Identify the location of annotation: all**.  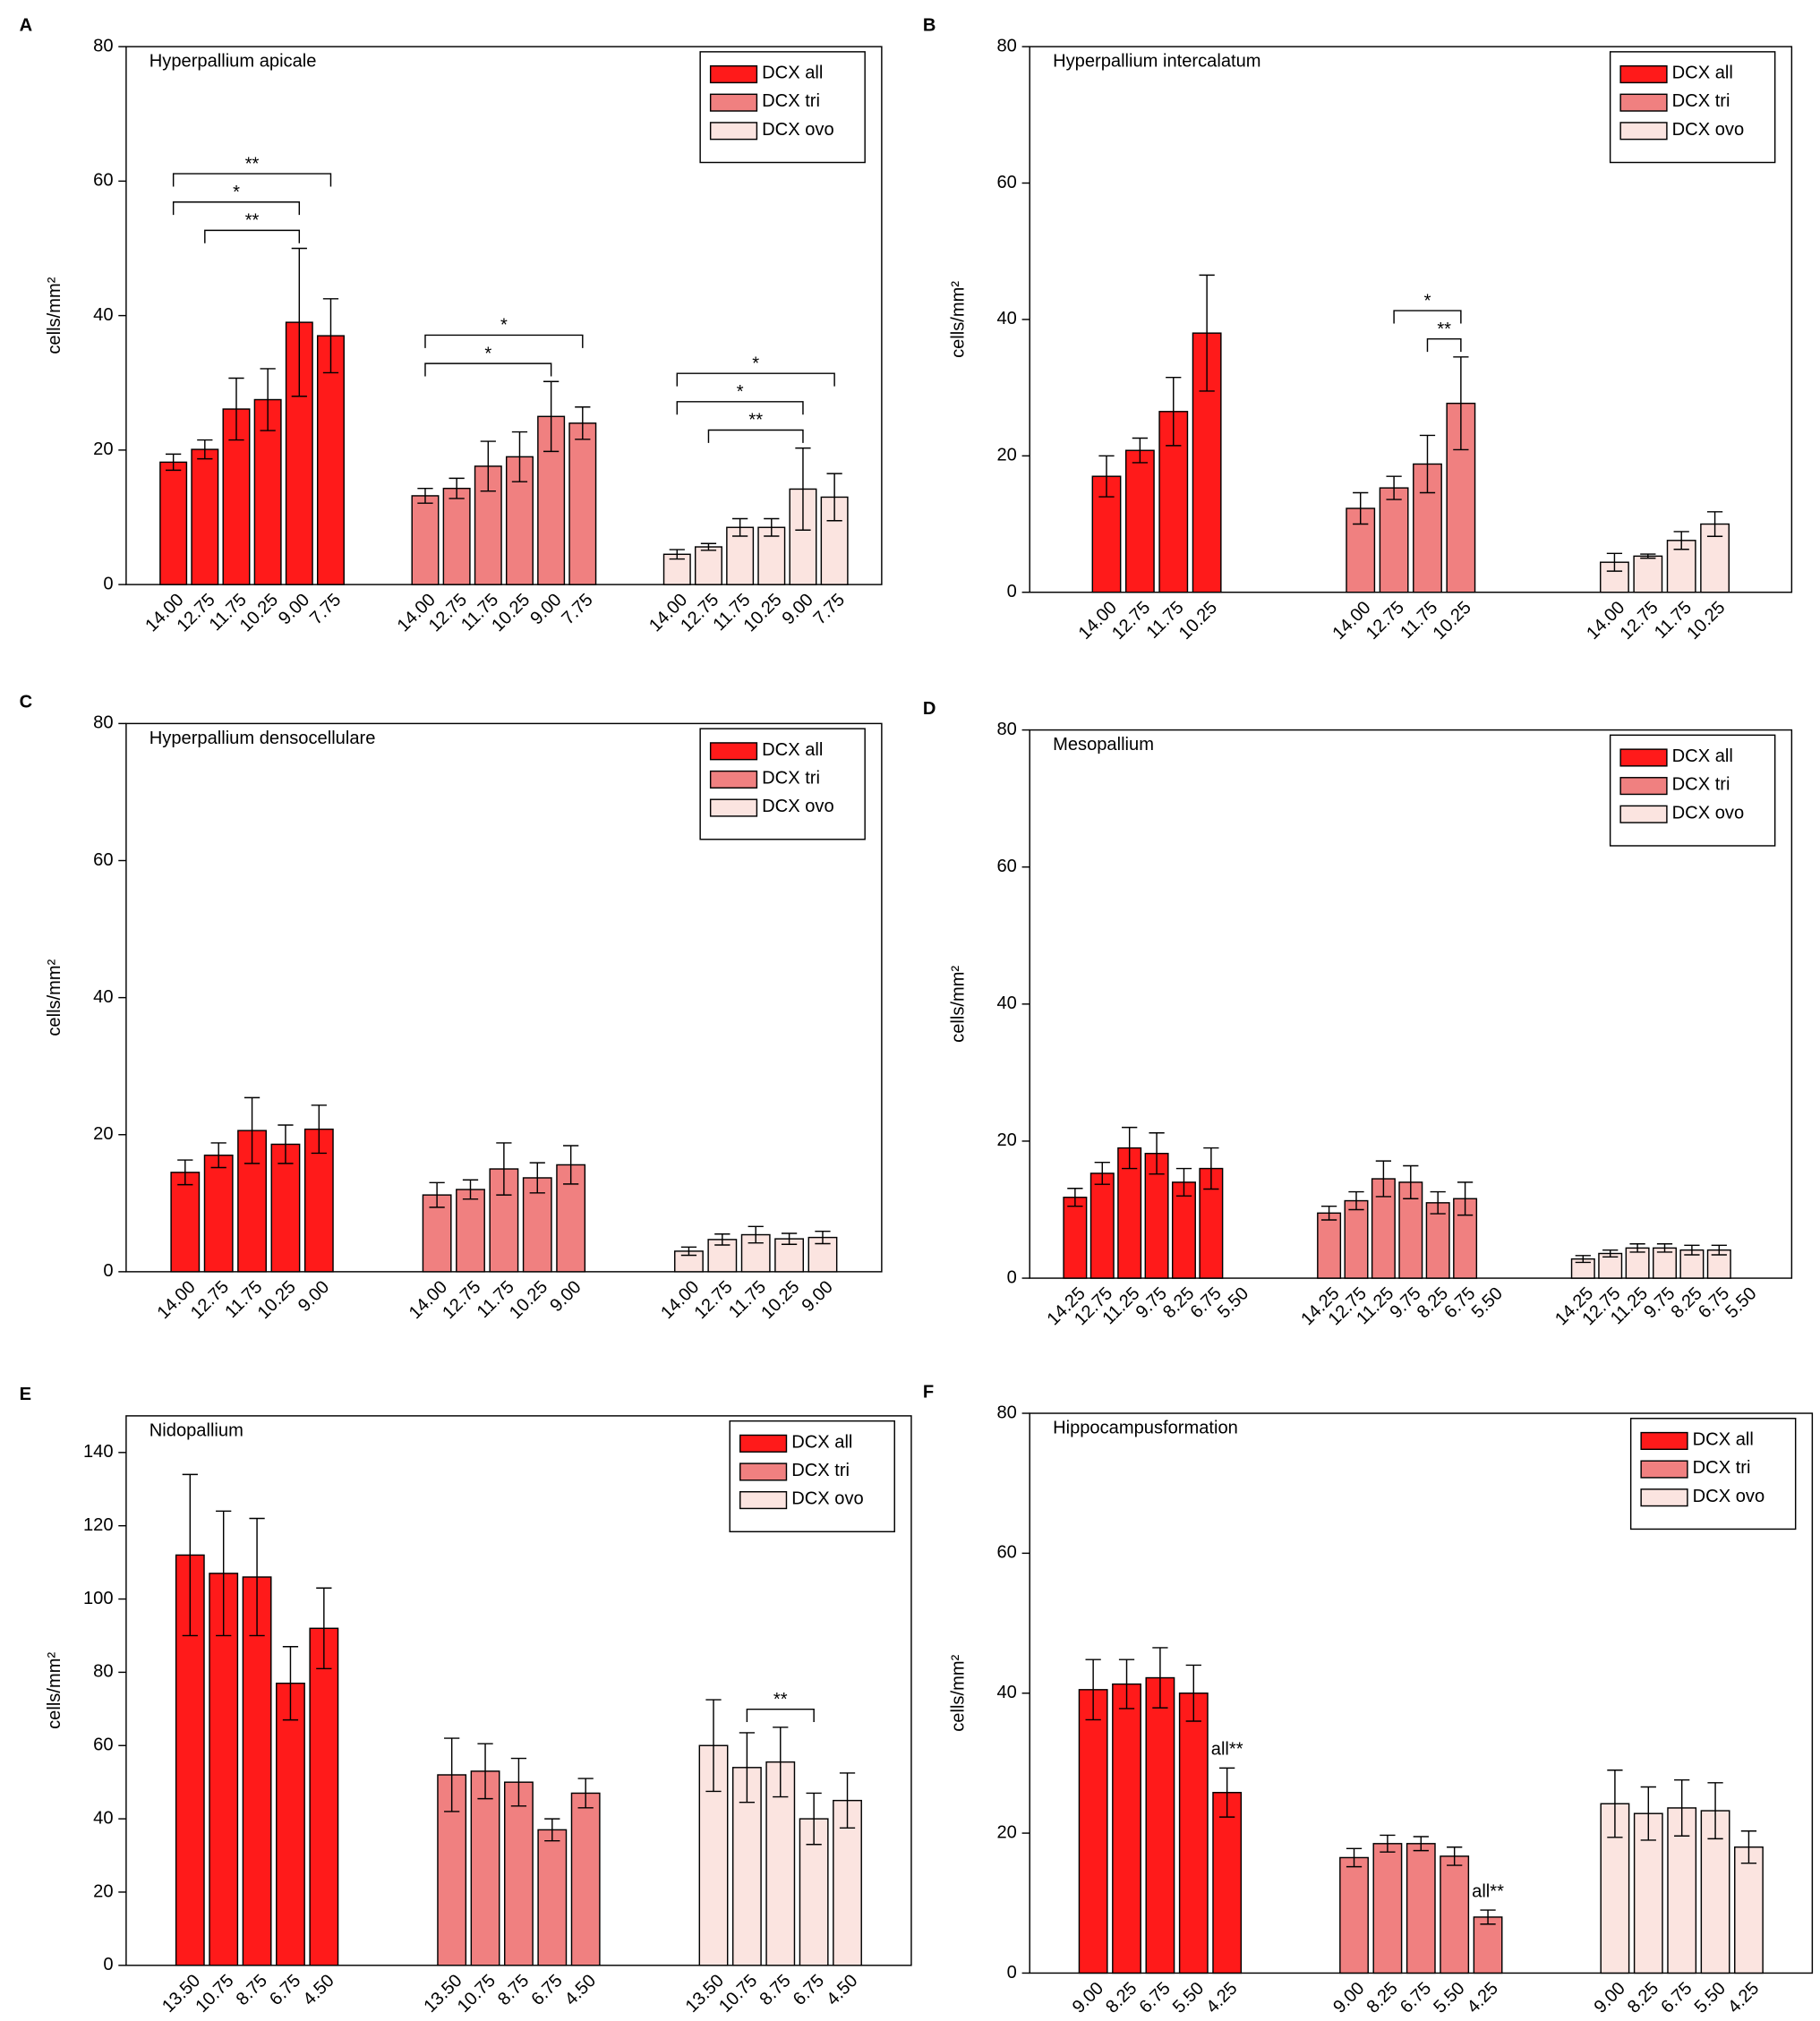
(1488, 1891).